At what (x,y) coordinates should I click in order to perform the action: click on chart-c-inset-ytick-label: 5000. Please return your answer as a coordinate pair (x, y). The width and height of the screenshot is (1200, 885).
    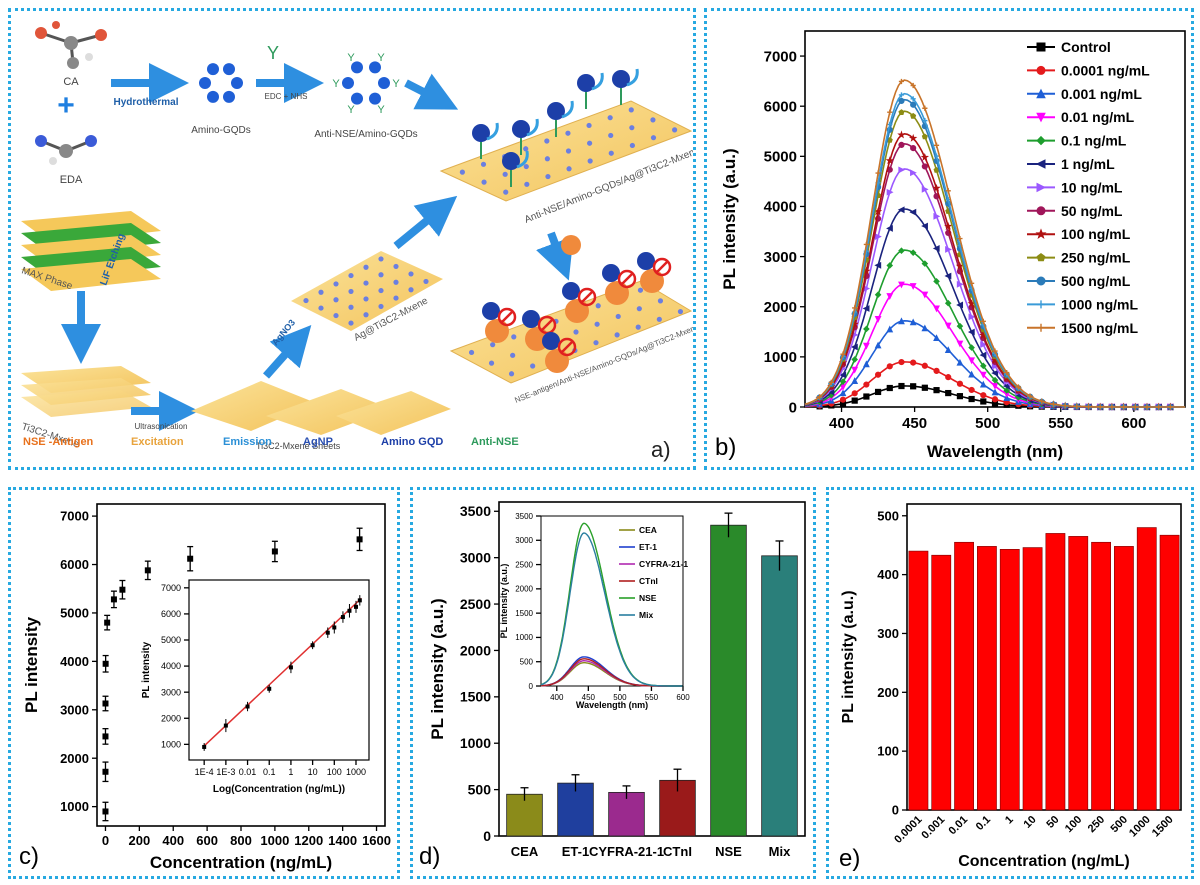
    Looking at the image, I should click on (171, 640).